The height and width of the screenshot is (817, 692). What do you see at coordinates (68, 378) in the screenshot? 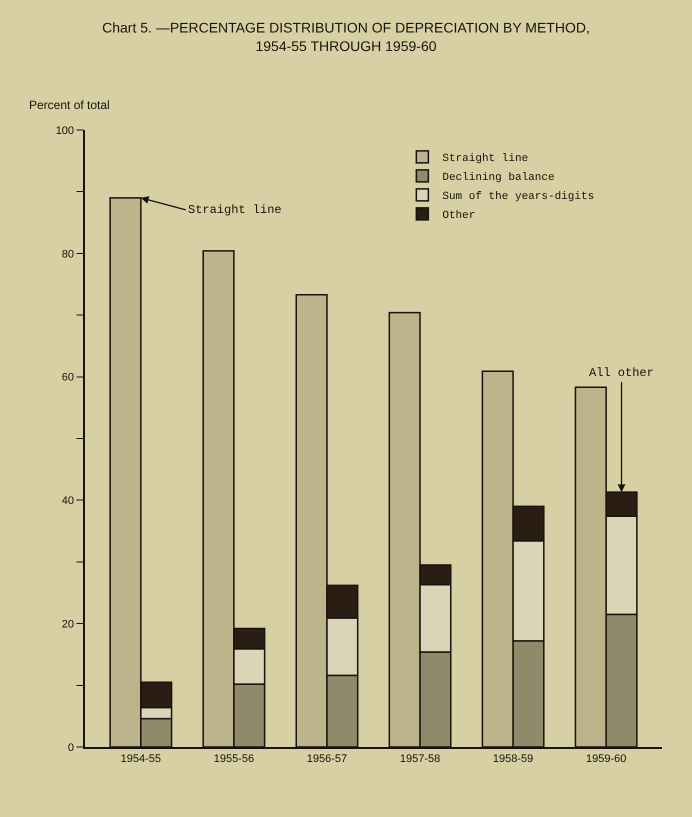
I see `y-tick-label: 60` at bounding box center [68, 378].